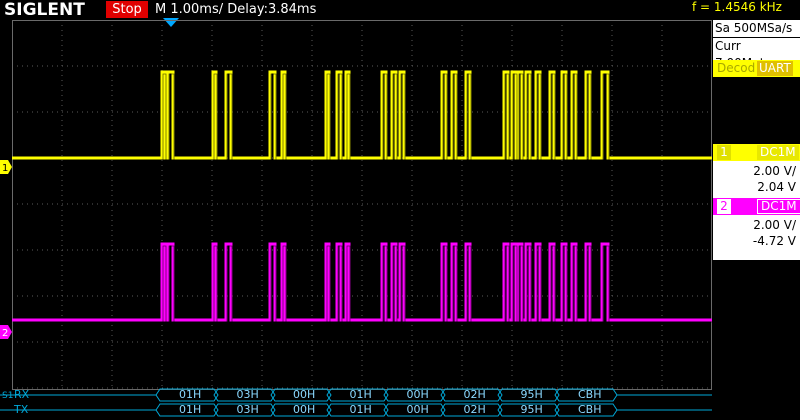  I want to click on channel-1-info: 1 DC1M 2.00 V/ 2.04 V, so click(756, 175).